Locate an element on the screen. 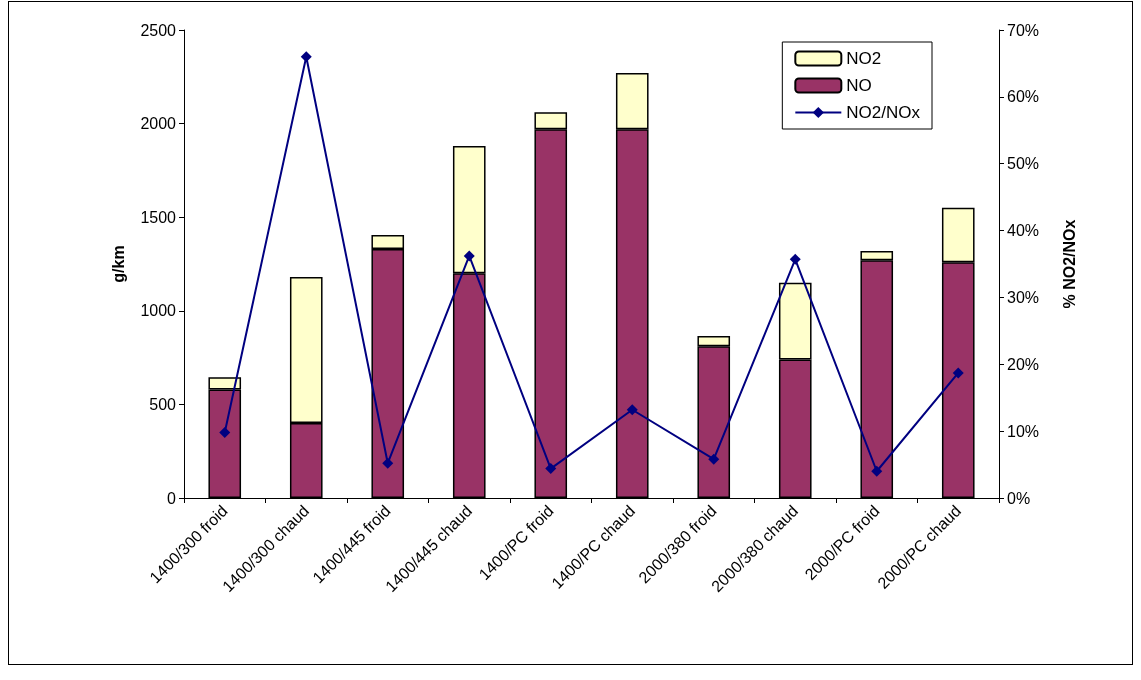  y-tick-label: 1000 is located at coordinates (158, 311).